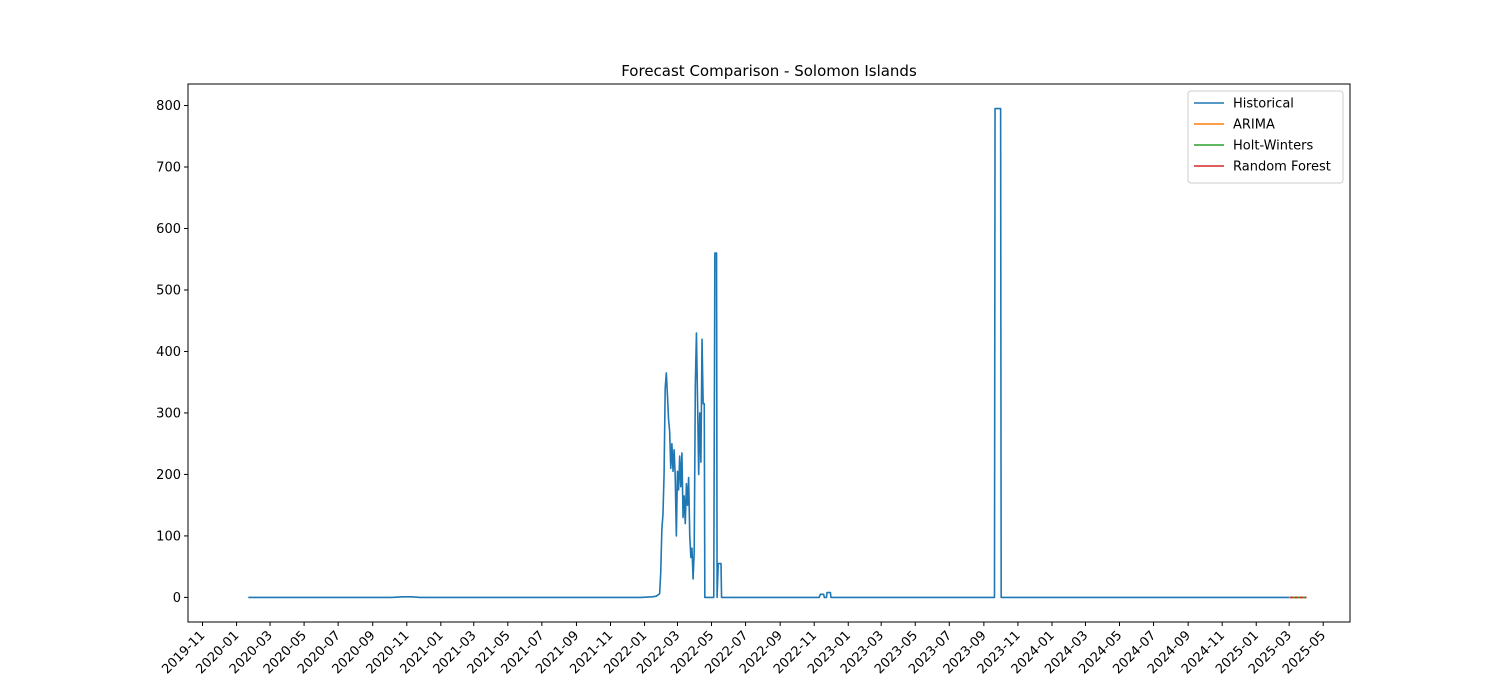 The height and width of the screenshot is (700, 1500). I want to click on y-axis: 0 100 200 300 400 500 600 700 800, so click(172, 352).